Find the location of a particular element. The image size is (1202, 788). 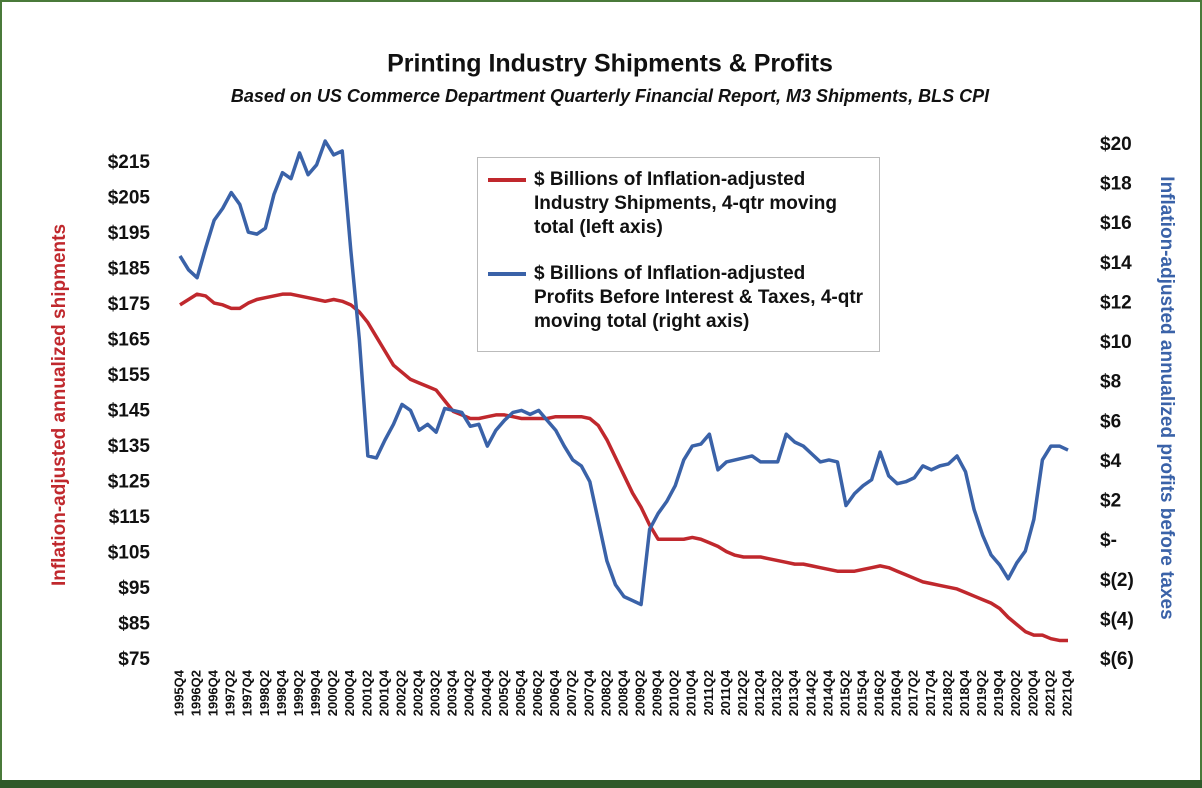

x-tick-label: 2010Q4 is located at coordinates (691, 692).